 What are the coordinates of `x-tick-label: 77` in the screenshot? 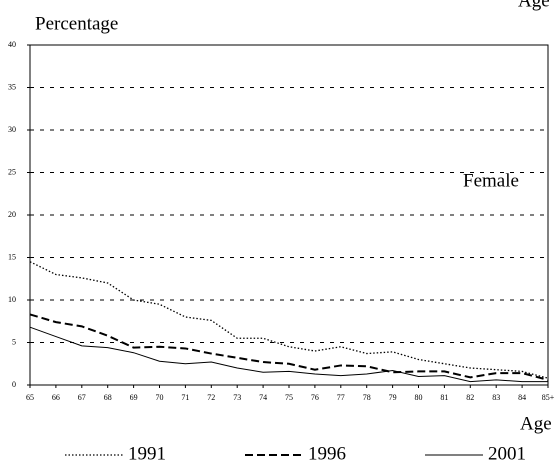 It's located at (341, 397).